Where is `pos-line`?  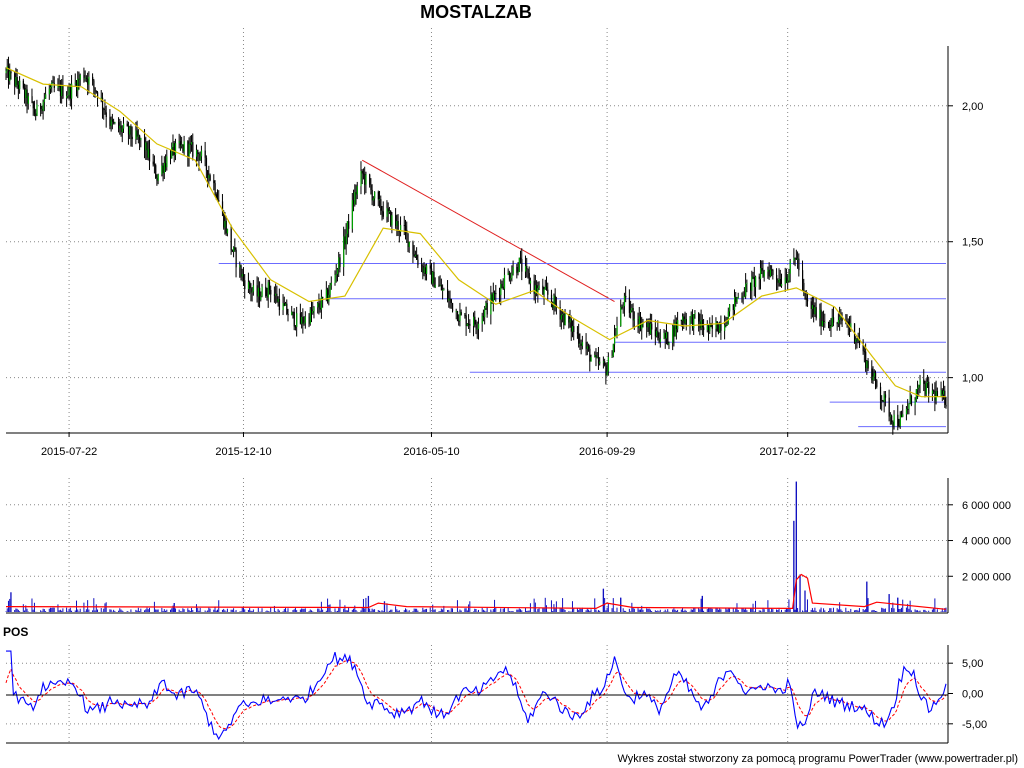 pos-line is located at coordinates (476, 695).